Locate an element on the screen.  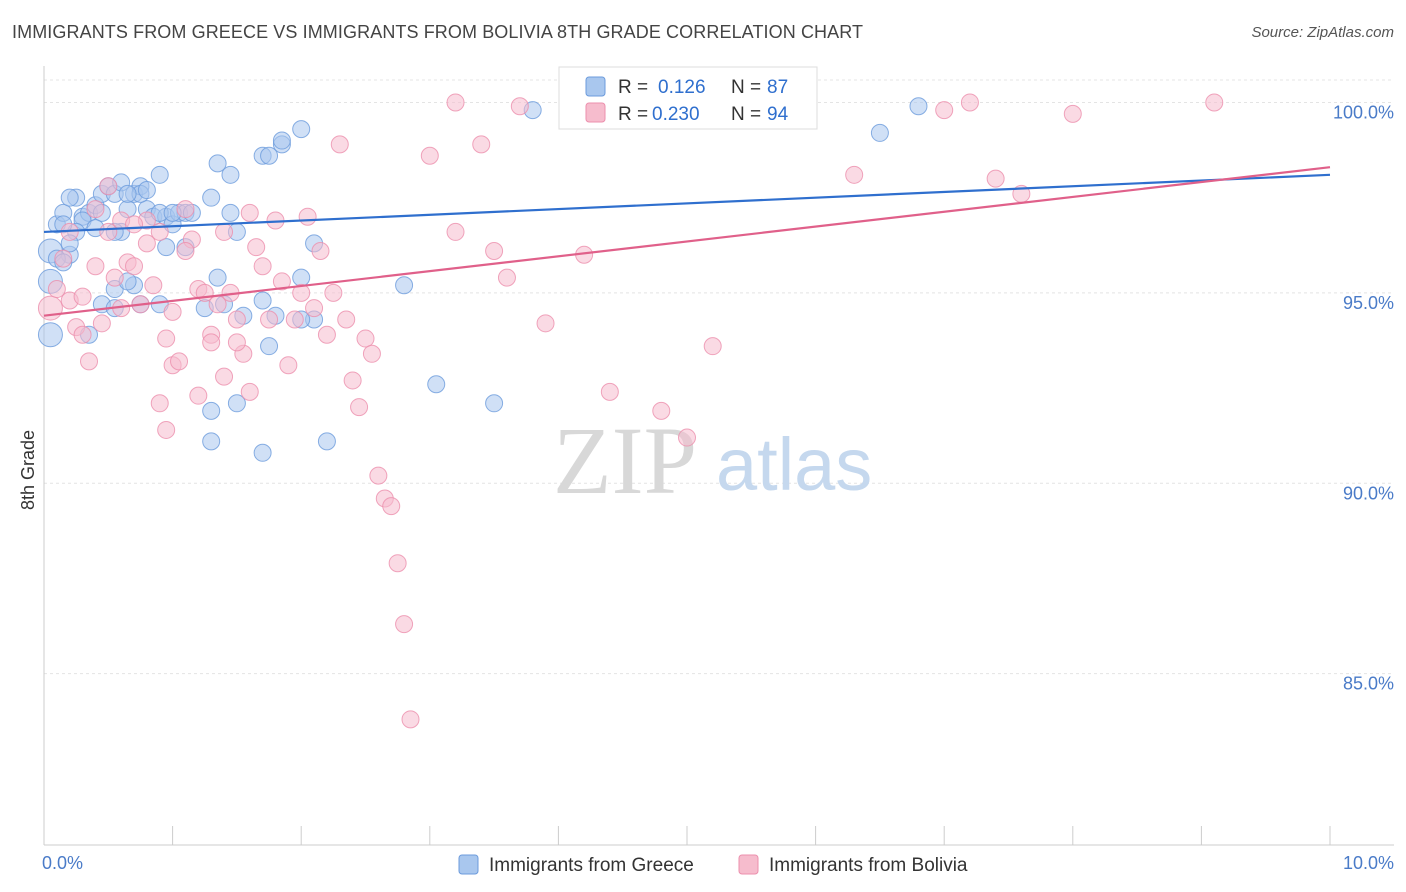
stats-r-label-greece: R = is located at coordinates (633, 87).